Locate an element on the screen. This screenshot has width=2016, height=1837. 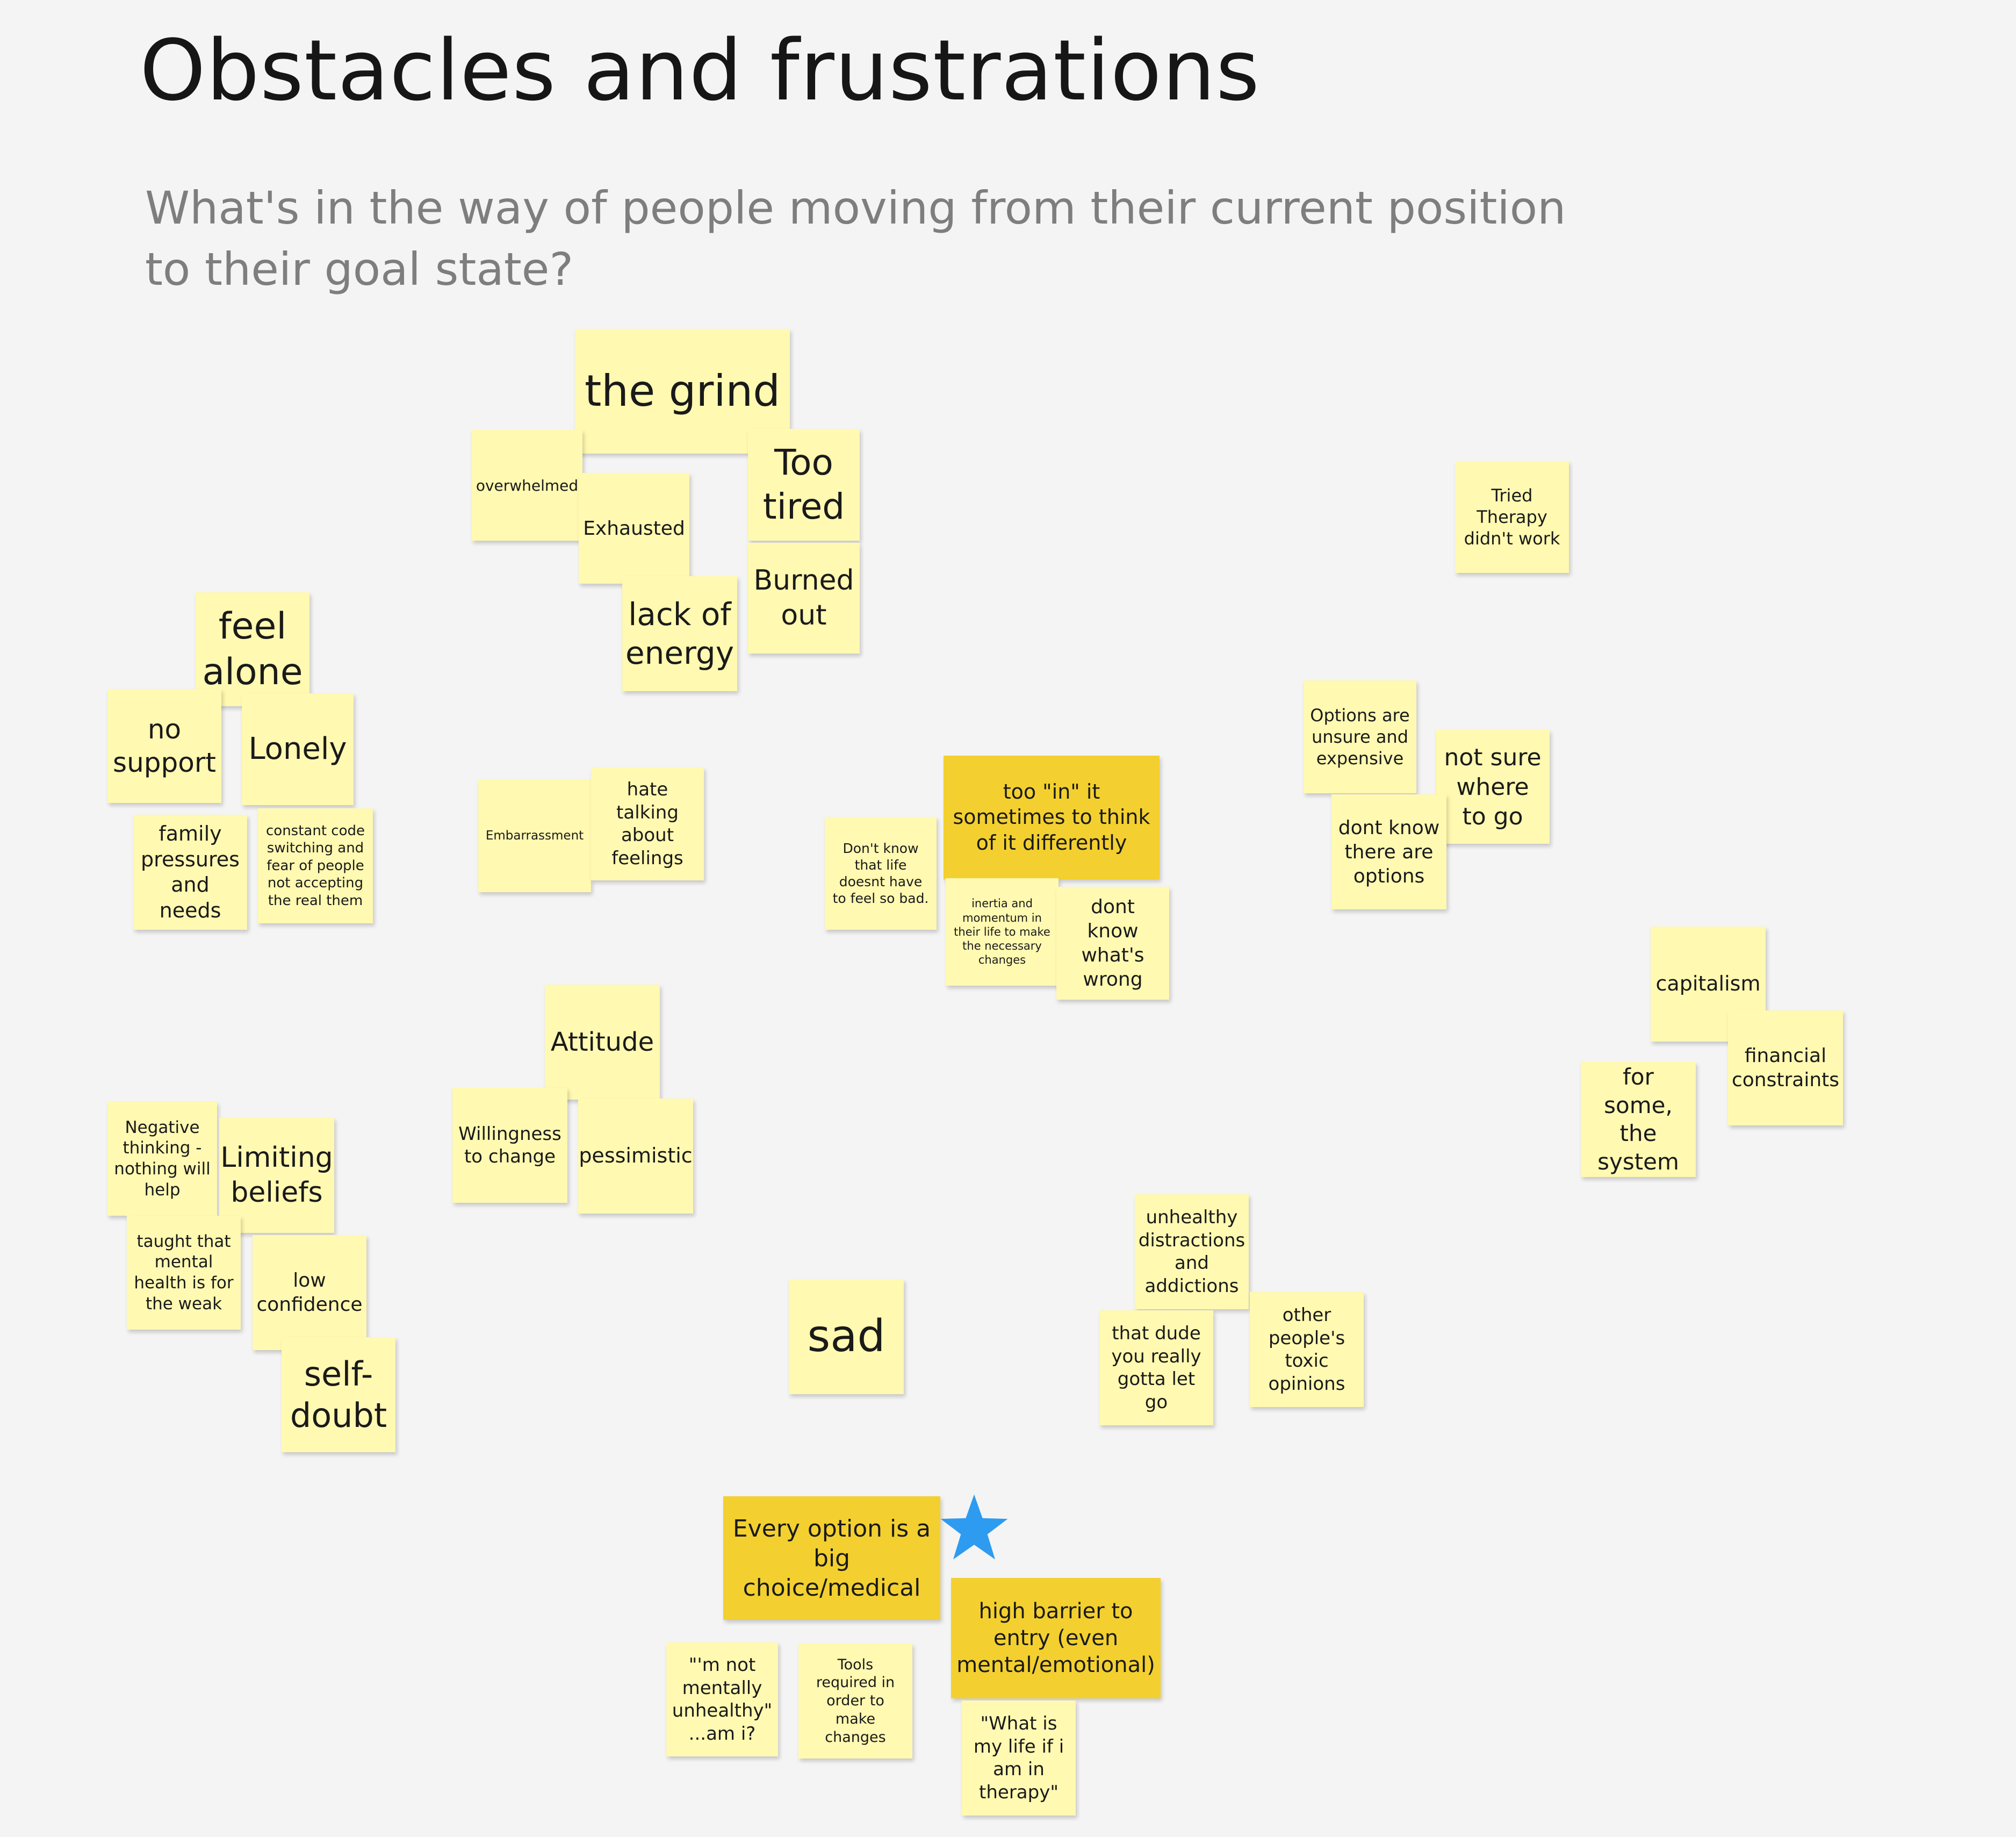
sticky-note-hate-talking: hate talking about feelings is located at coordinates (648, 823).